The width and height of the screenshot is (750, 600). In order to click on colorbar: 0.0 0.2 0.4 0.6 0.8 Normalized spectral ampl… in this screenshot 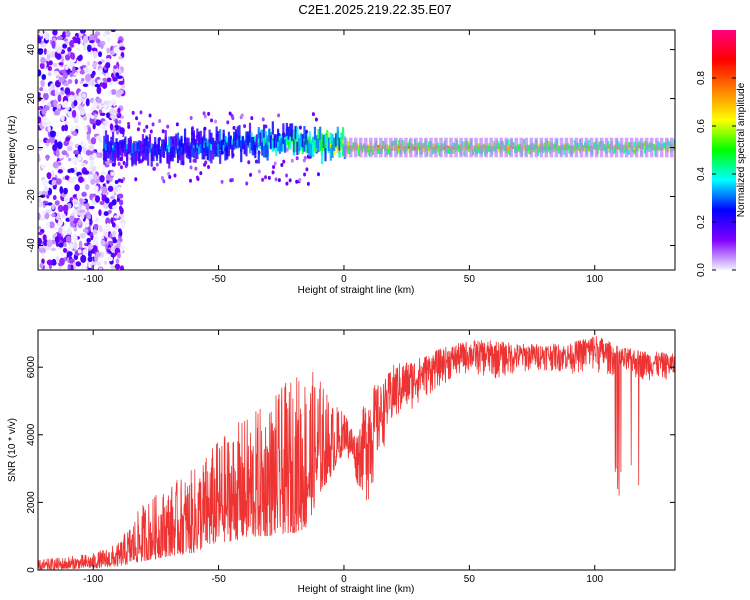, I will do `click(721, 153)`.